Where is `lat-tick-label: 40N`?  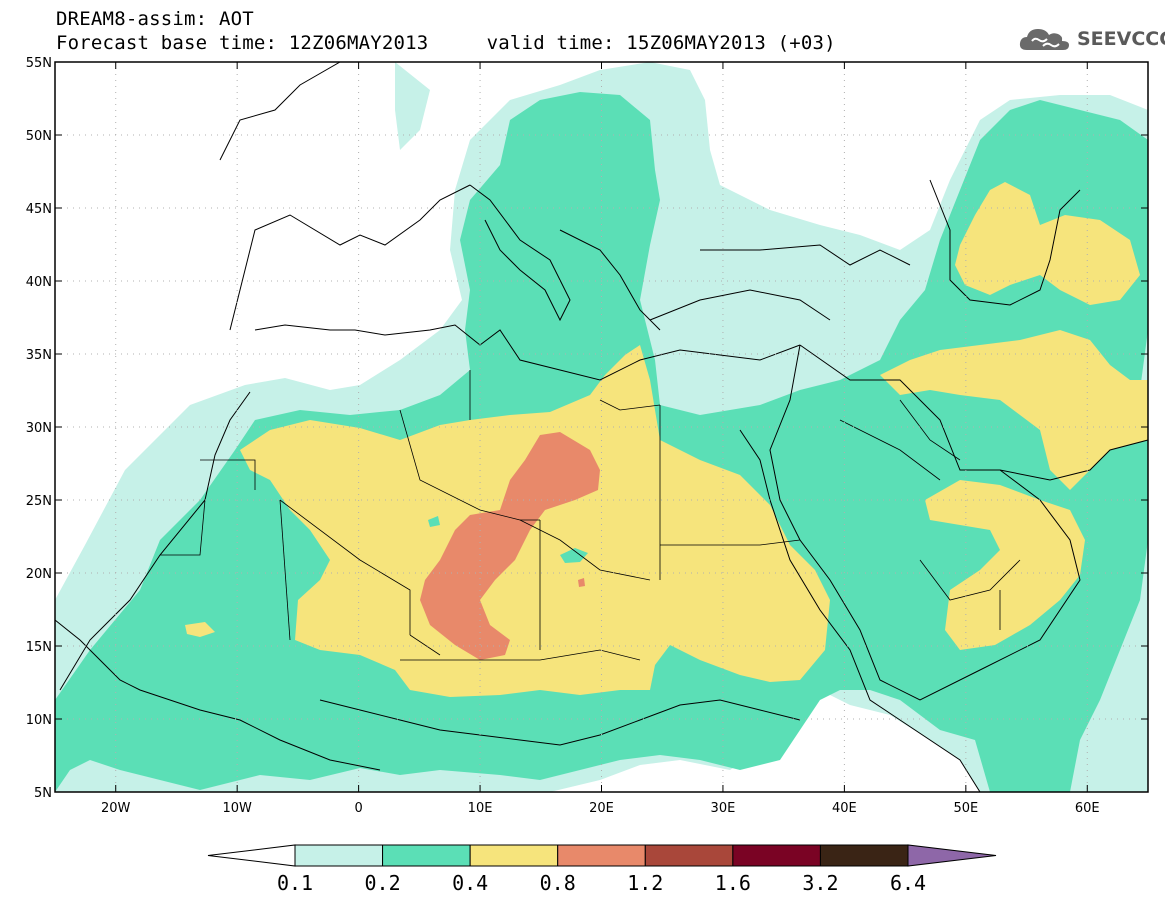 lat-tick-label: 40N is located at coordinates (39, 282).